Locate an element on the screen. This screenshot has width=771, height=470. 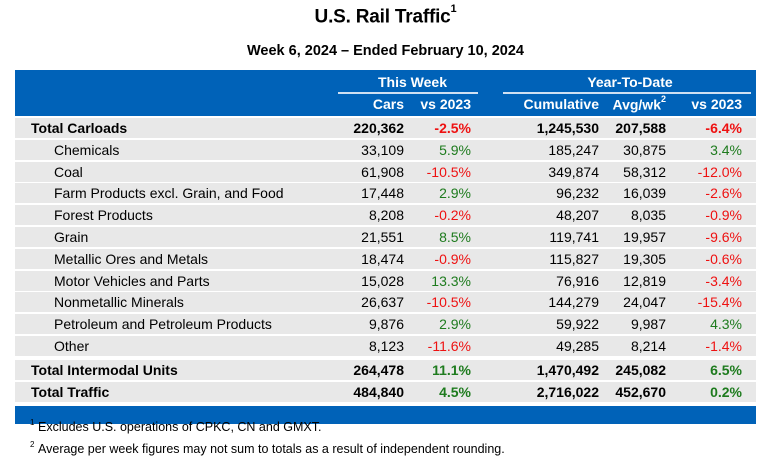
group-ytd: Year-To-Date is located at coordinates (630, 82).